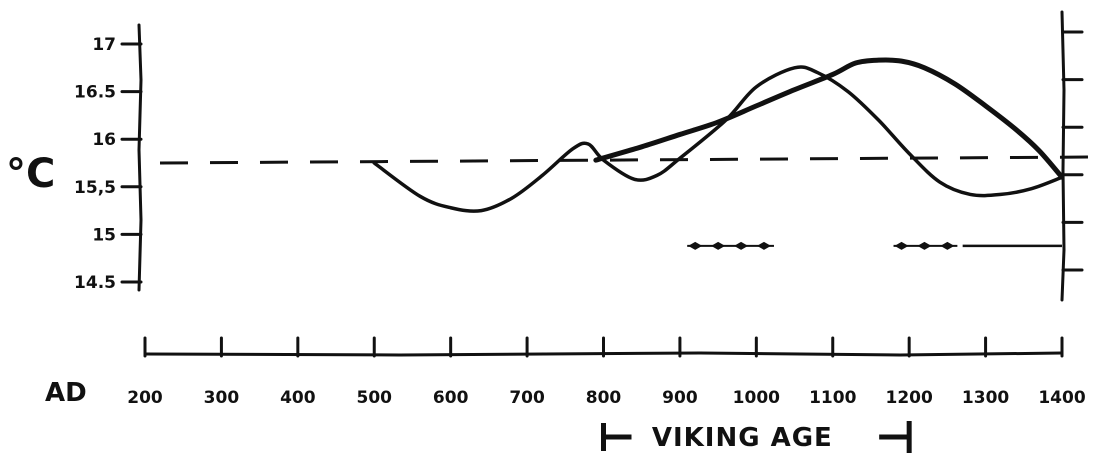 This screenshot has width=1097, height=461. What do you see at coordinates (95, 188) in the screenshot?
I see `y-tick-label: 15,5` at bounding box center [95, 188].